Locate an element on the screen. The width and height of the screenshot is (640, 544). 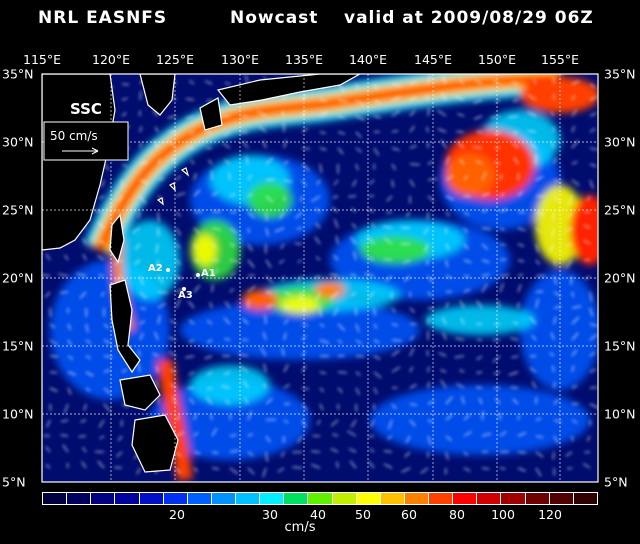
cb-tick-80: 80 is located at coordinates (457, 514).